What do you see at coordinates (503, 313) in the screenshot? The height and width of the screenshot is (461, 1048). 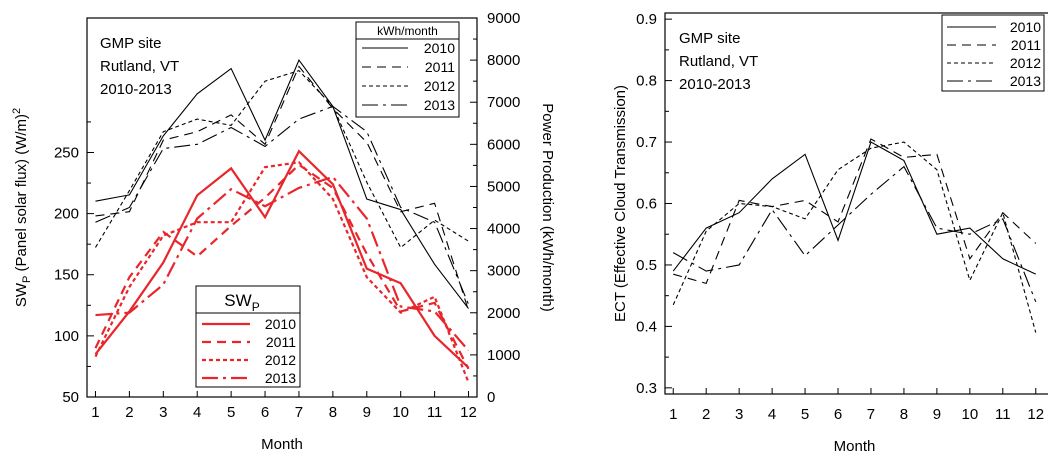 I see `y2-tick-label: 2000` at bounding box center [503, 313].